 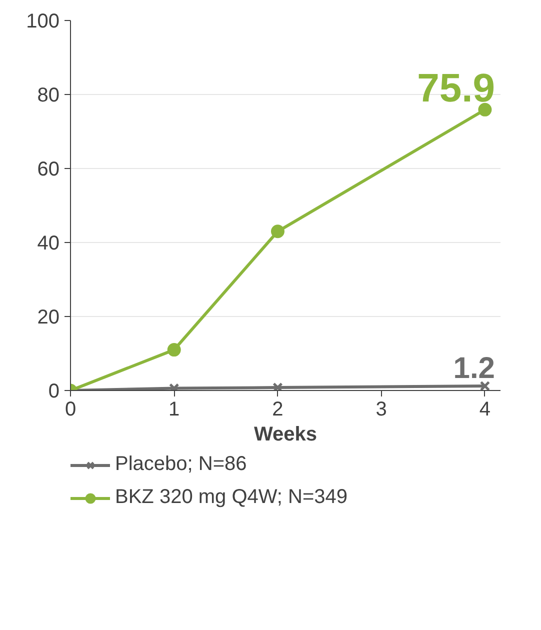 What do you see at coordinates (381, 409) in the screenshot?
I see `x-tick-label: 3` at bounding box center [381, 409].